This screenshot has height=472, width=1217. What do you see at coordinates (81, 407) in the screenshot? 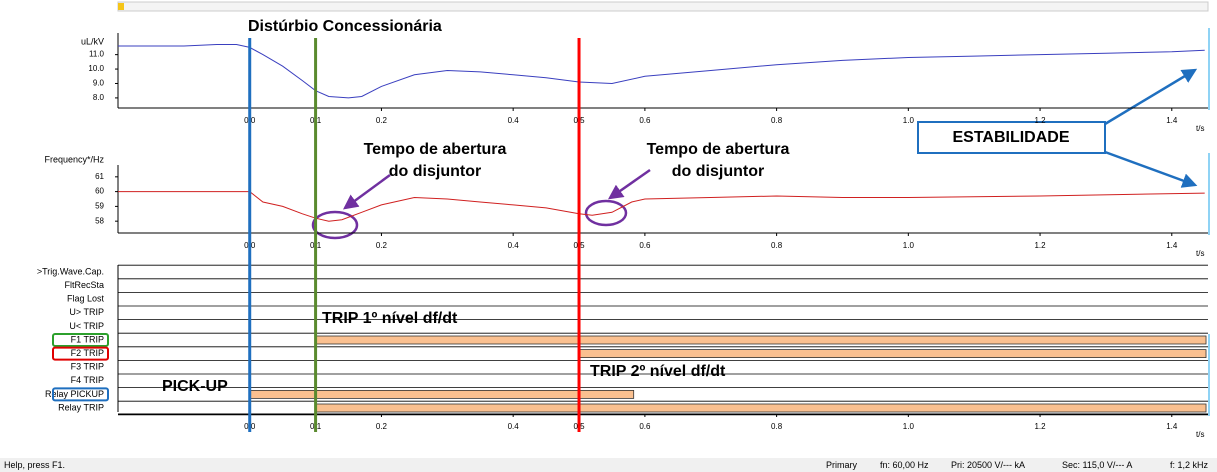
I see `signal-label: Relay TRIP` at bounding box center [81, 407].